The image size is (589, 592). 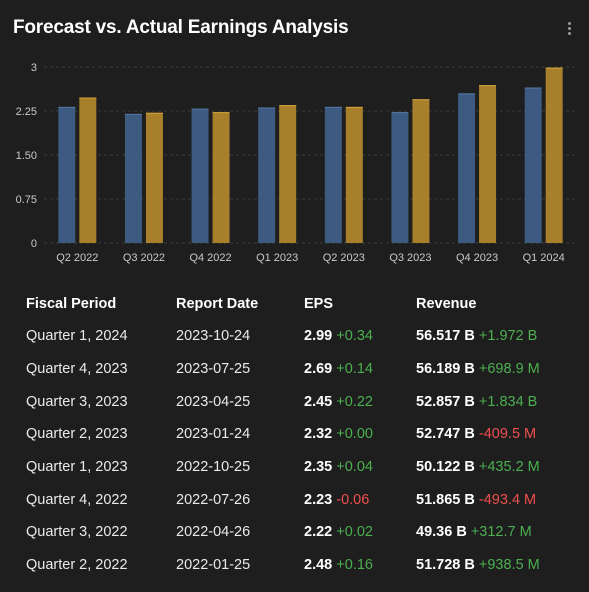 I want to click on revenue-change: +1.834 B, so click(x=508, y=401).